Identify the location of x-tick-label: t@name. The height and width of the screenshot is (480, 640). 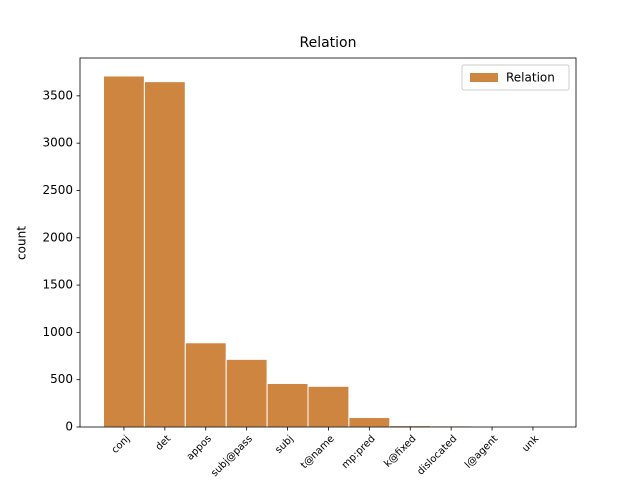
(318, 452).